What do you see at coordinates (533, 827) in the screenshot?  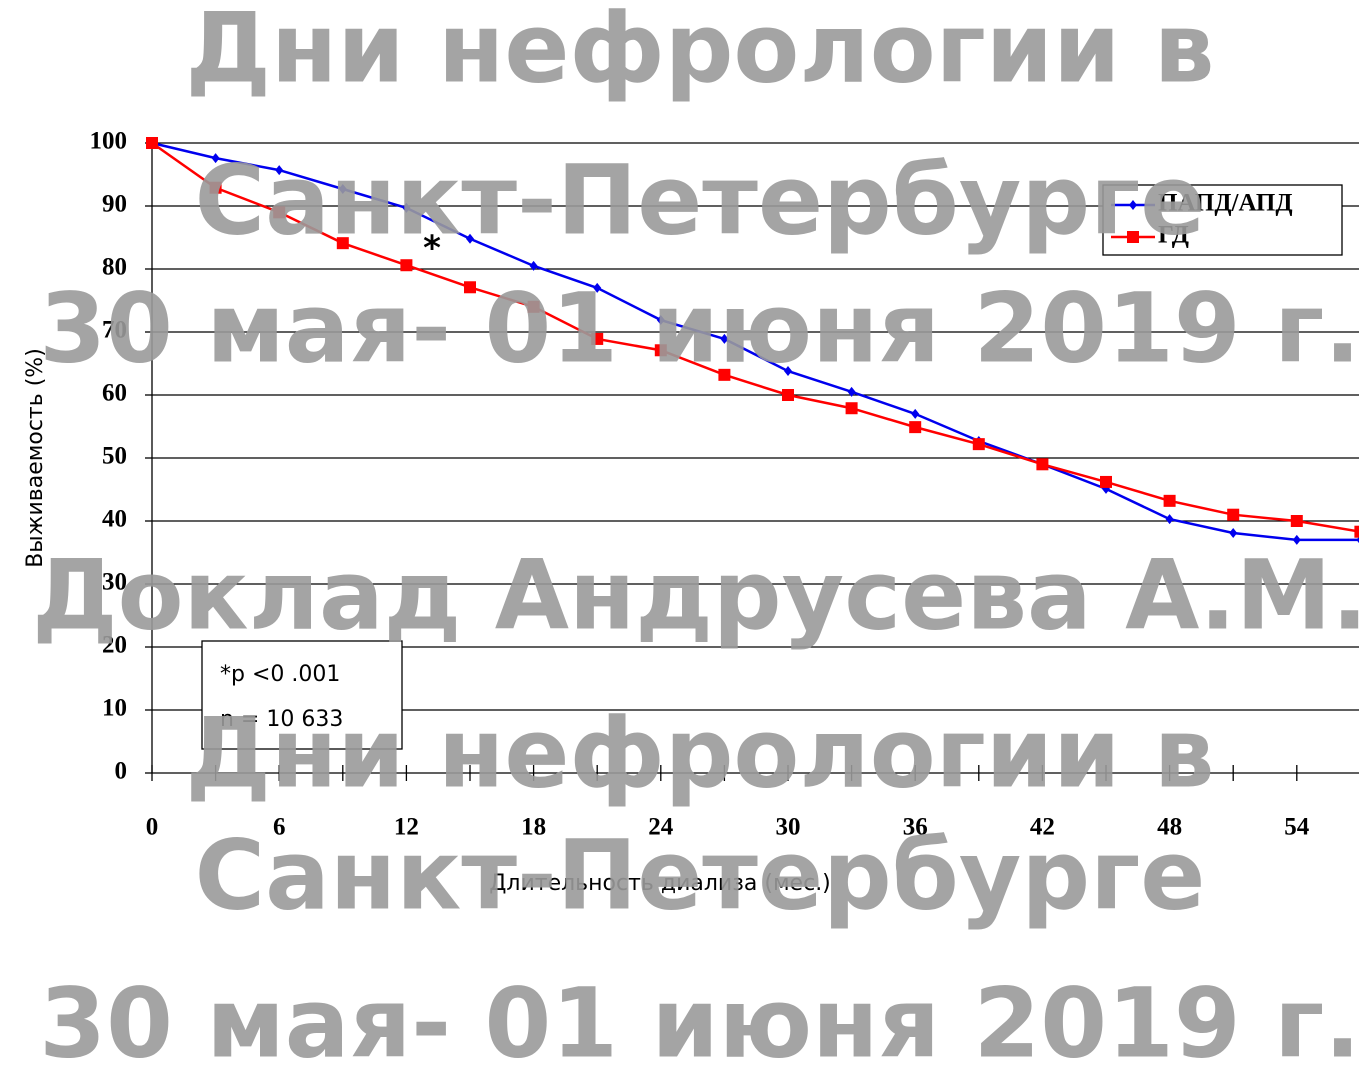 I see `x-tick-label: 18` at bounding box center [533, 827].